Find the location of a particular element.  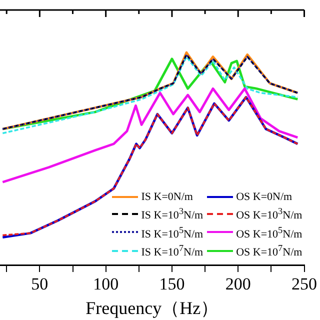

x-axis-title: Frequency（Hz） is located at coordinates (152, 308).